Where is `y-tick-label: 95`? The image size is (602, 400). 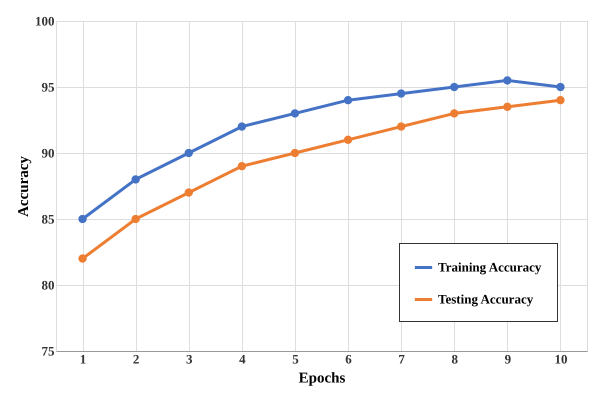 y-tick-label: 95 is located at coordinates (48, 87).